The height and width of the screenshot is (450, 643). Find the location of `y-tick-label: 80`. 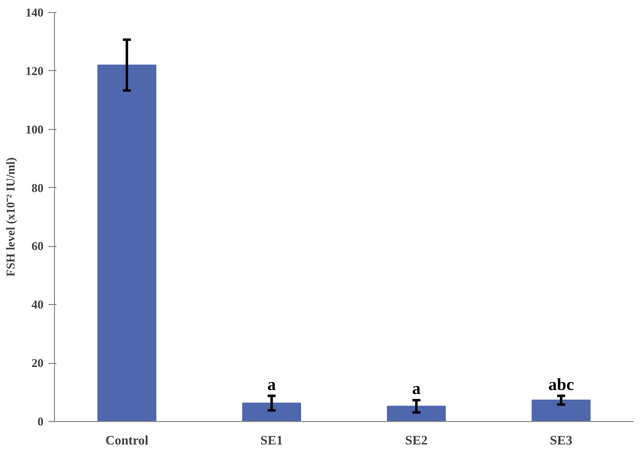

y-tick-label: 80 is located at coordinates (38, 187).